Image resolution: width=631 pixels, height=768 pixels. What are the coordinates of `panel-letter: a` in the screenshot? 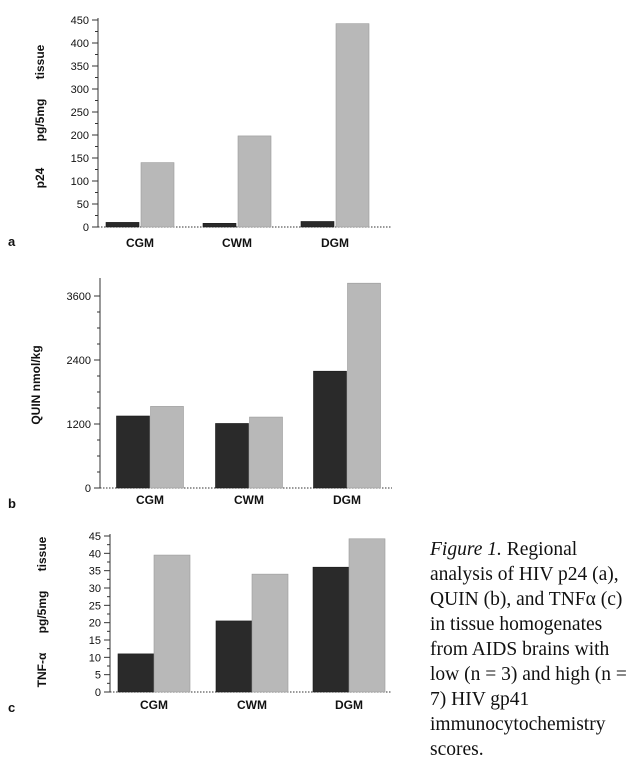 It's located at (12, 241).